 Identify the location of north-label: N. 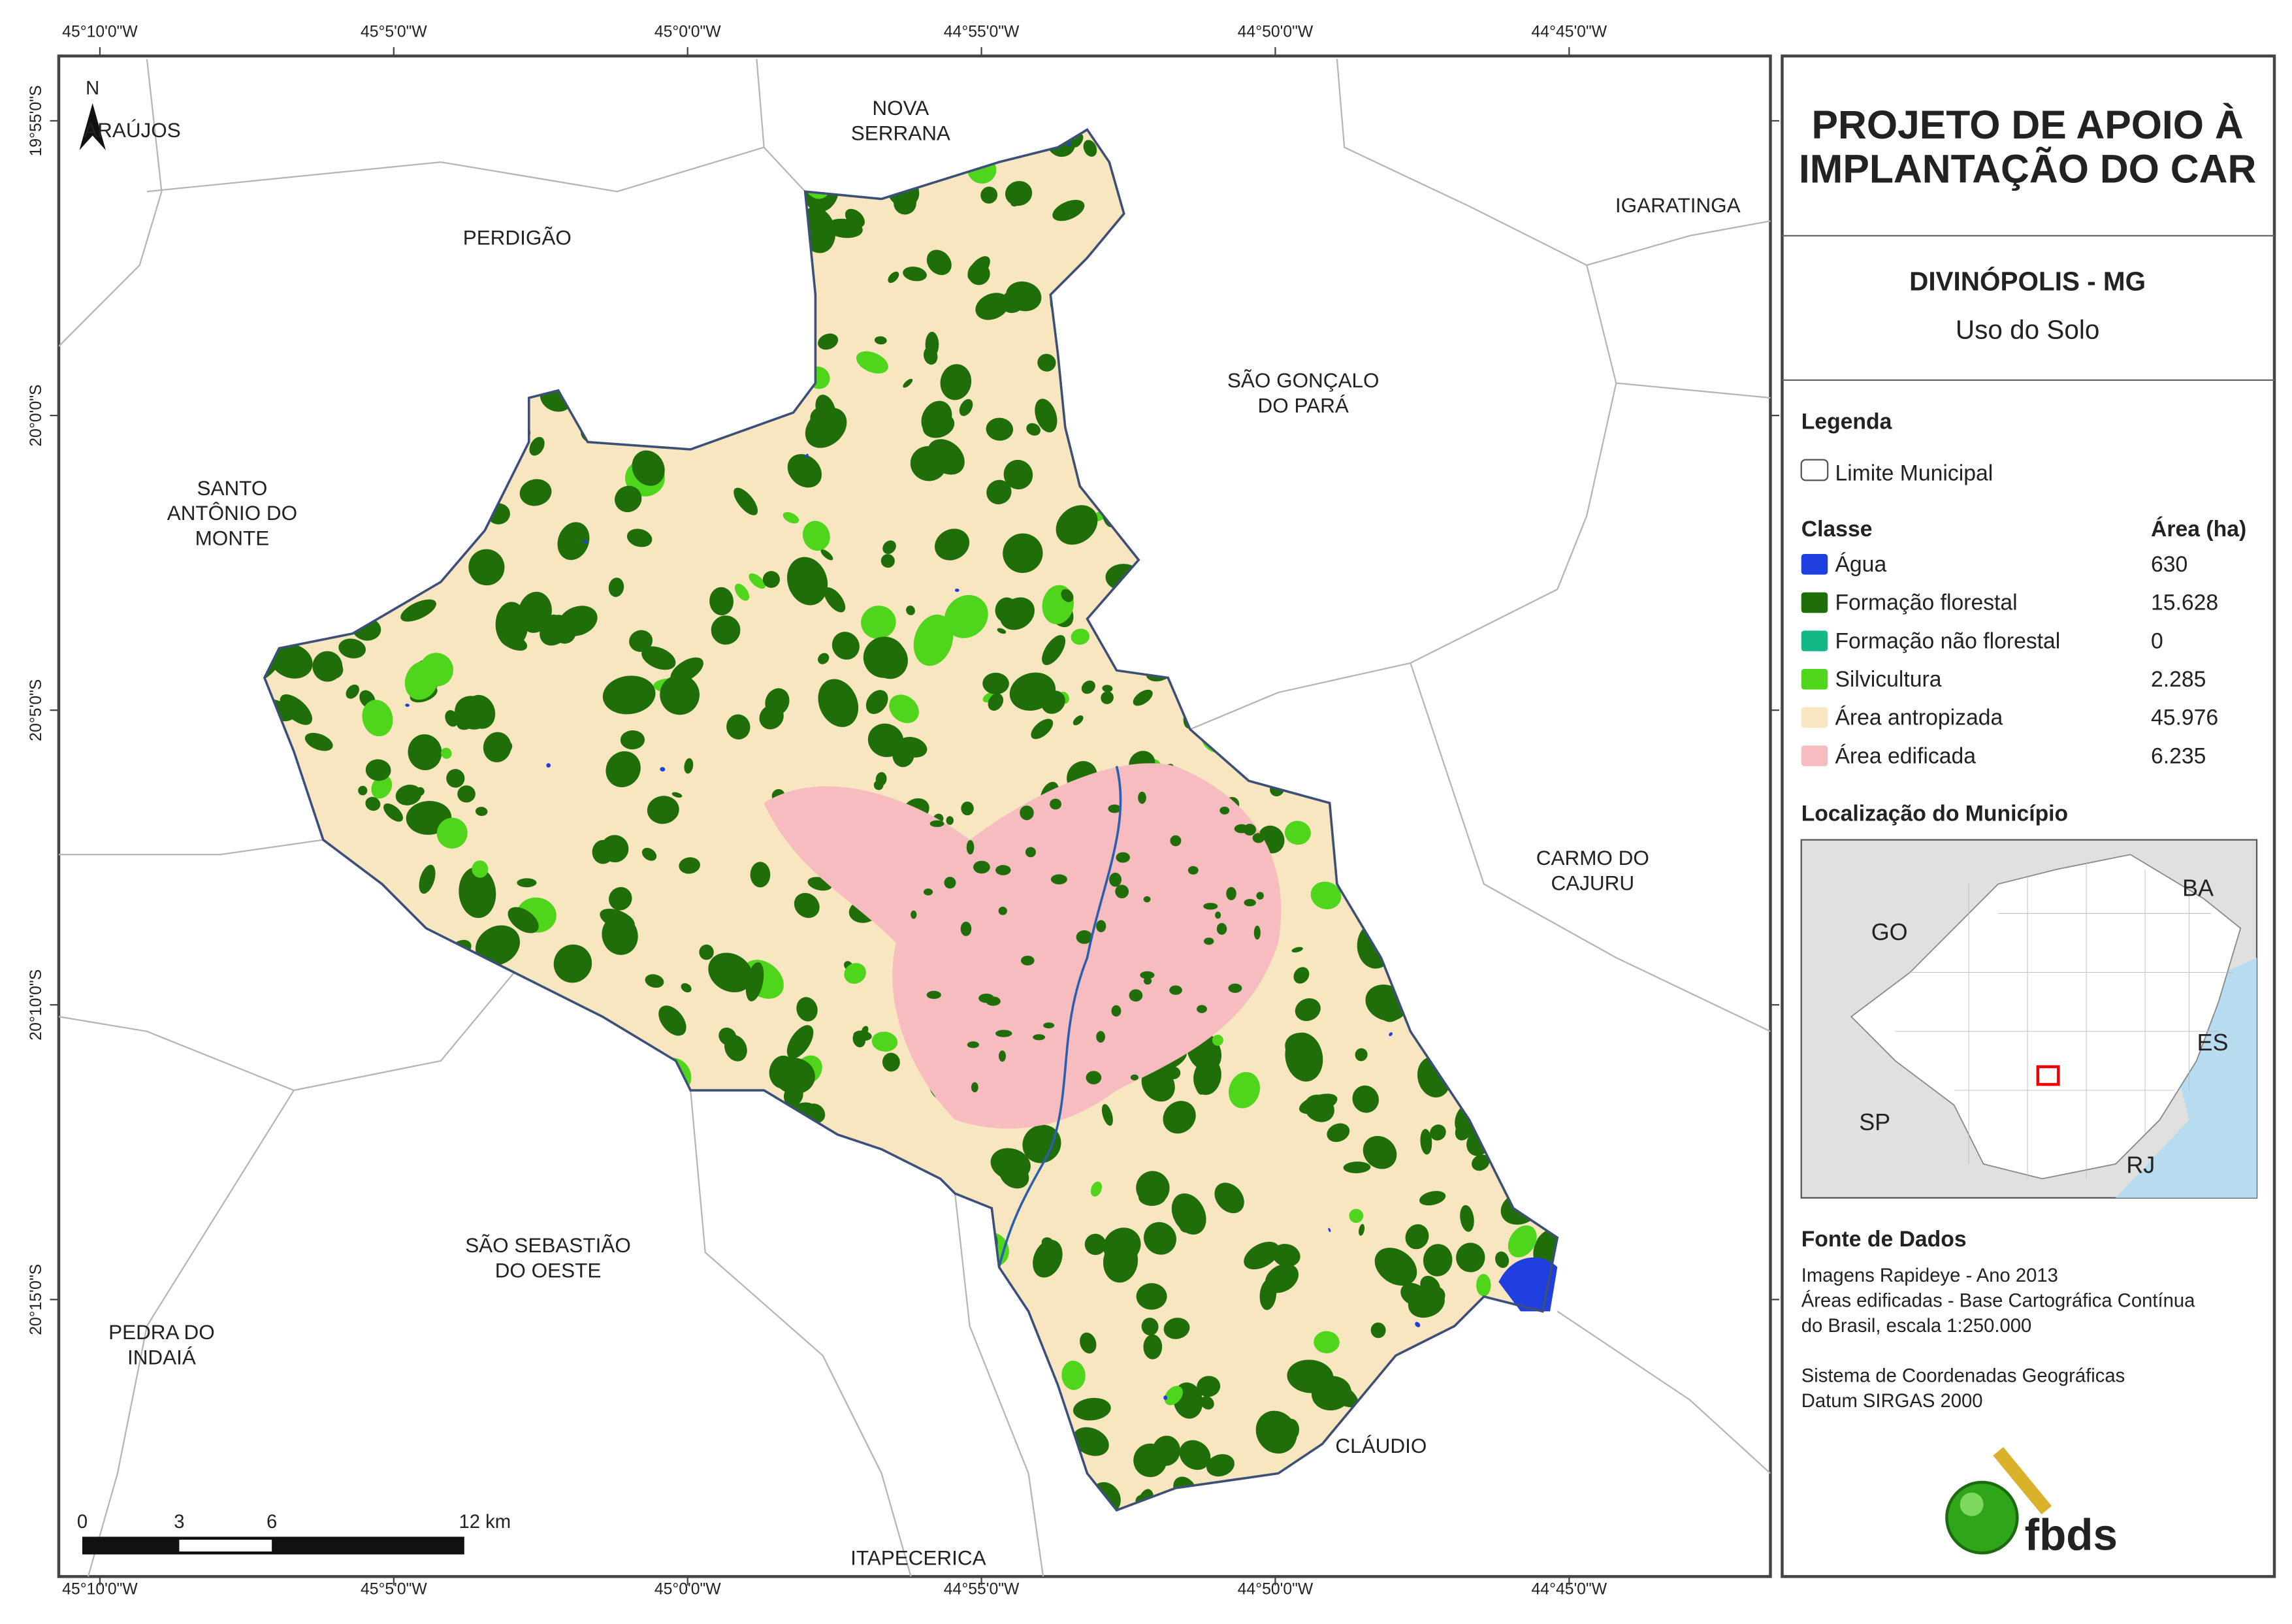
(93, 88).